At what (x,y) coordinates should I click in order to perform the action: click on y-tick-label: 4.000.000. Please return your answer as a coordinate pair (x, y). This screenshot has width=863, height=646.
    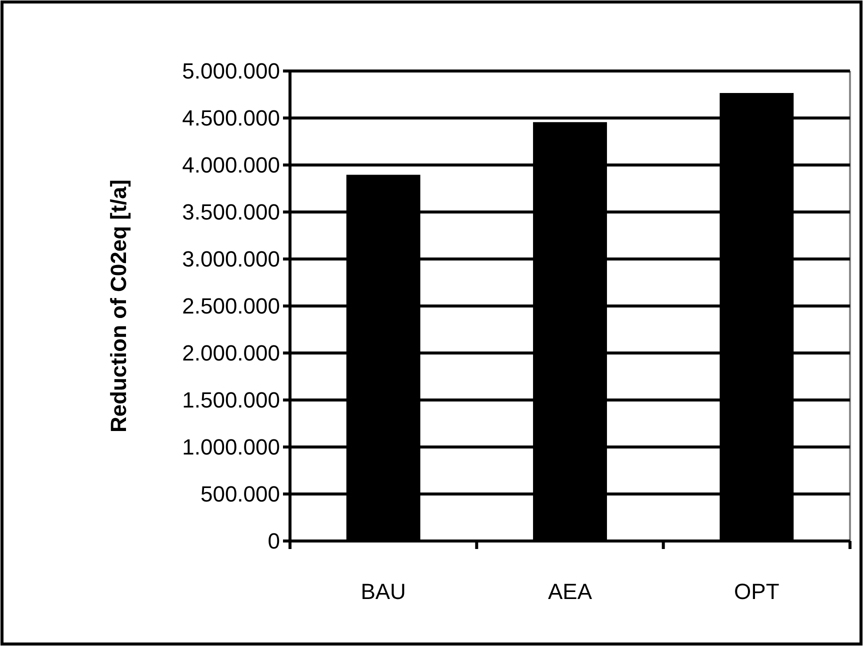
    Looking at the image, I should click on (231, 165).